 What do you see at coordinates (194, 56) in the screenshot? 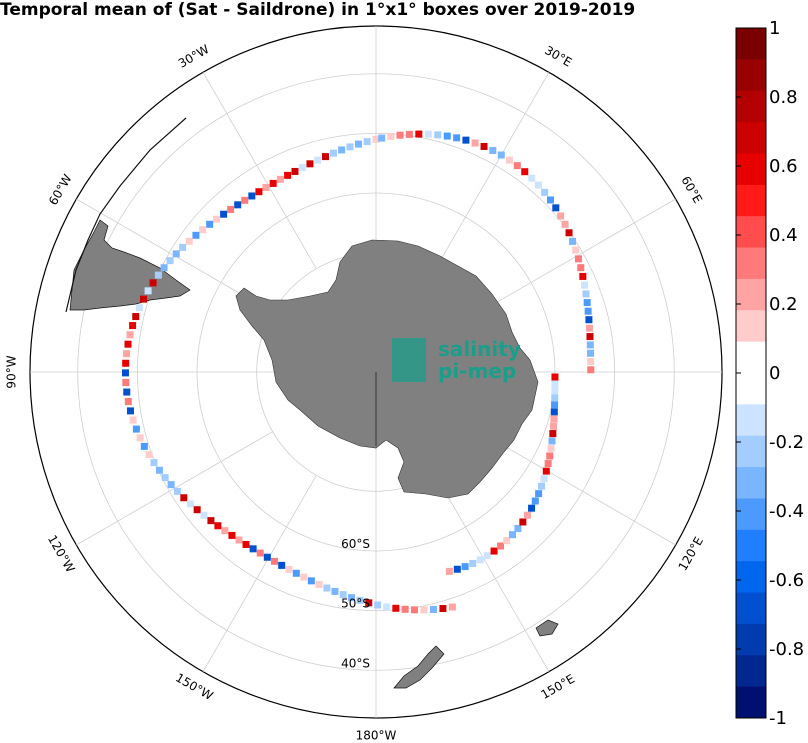
I see `longitude-label: 30°W` at bounding box center [194, 56].